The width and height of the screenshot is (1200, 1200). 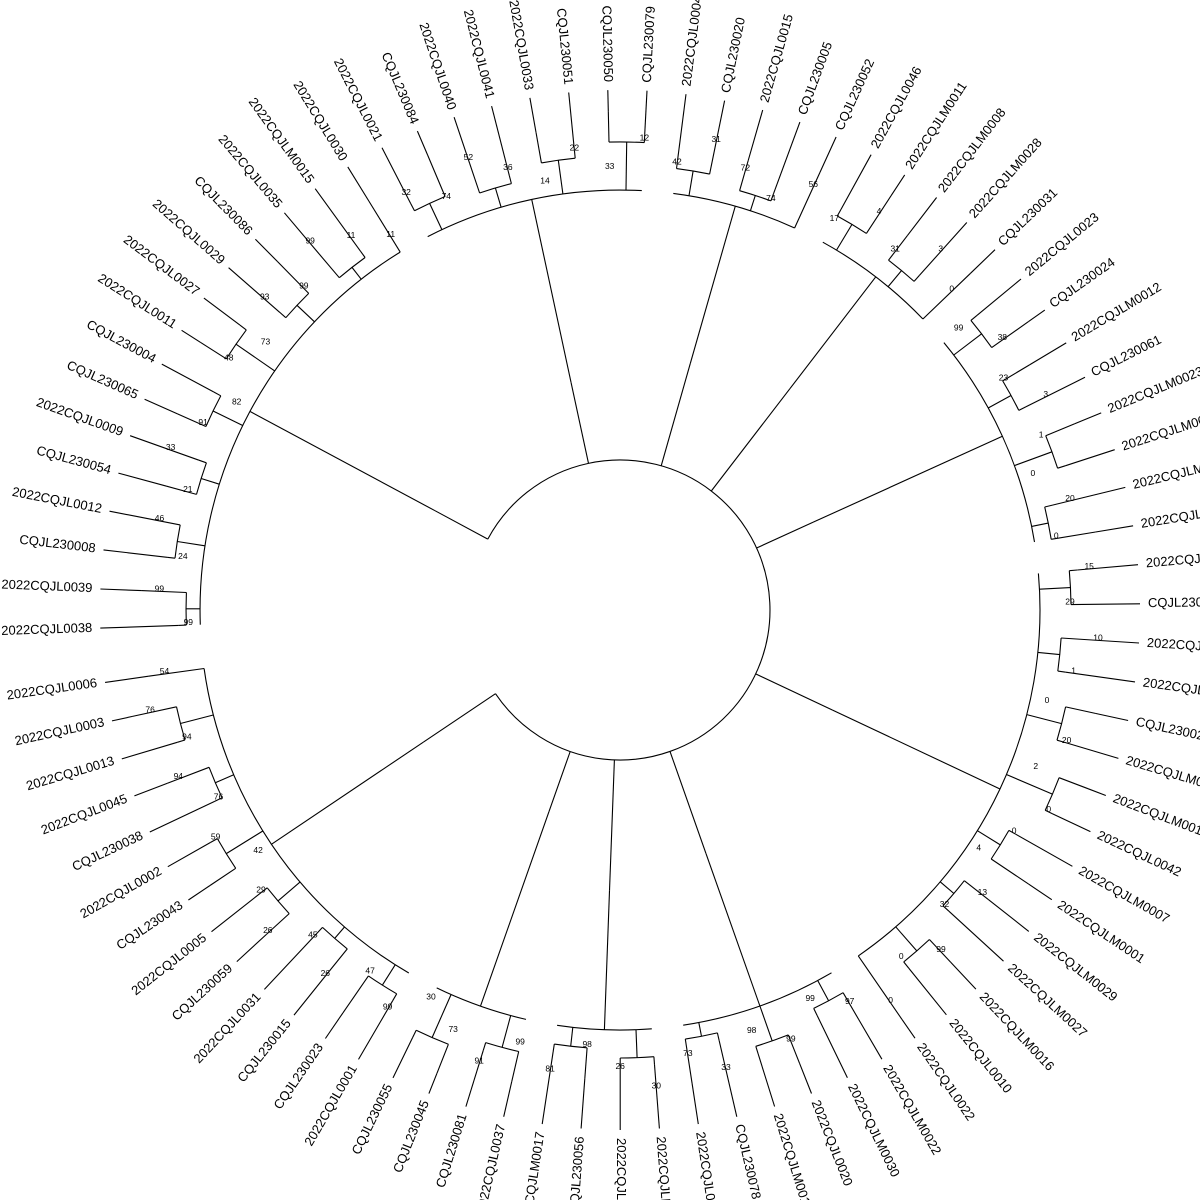 What do you see at coordinates (216, 837) in the screenshot?
I see `bootstrap-value: 59` at bounding box center [216, 837].